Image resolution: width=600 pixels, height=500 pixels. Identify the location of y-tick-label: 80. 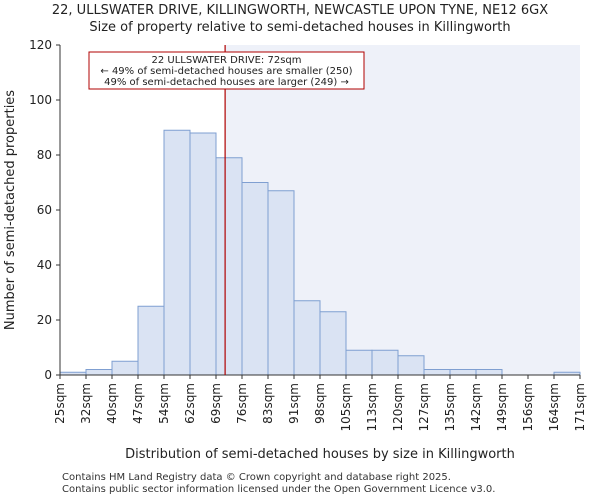
(44, 155).